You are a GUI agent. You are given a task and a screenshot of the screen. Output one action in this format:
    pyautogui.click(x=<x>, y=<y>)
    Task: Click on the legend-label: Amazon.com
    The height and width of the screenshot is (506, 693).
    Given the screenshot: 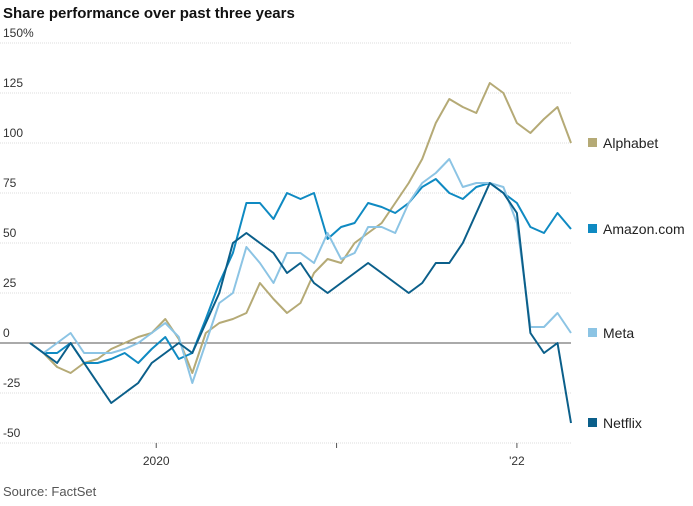 What is the action you would take?
    pyautogui.click(x=644, y=229)
    